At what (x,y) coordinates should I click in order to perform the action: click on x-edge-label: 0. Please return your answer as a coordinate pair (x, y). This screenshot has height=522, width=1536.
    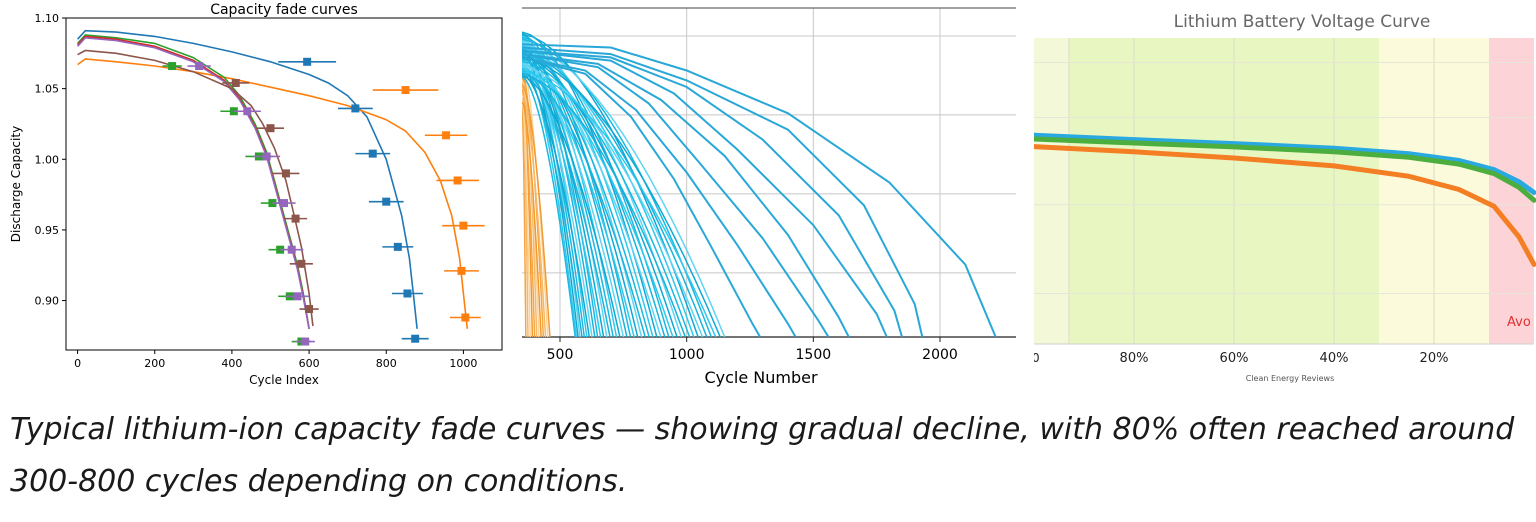
    Looking at the image, I should click on (1037, 358).